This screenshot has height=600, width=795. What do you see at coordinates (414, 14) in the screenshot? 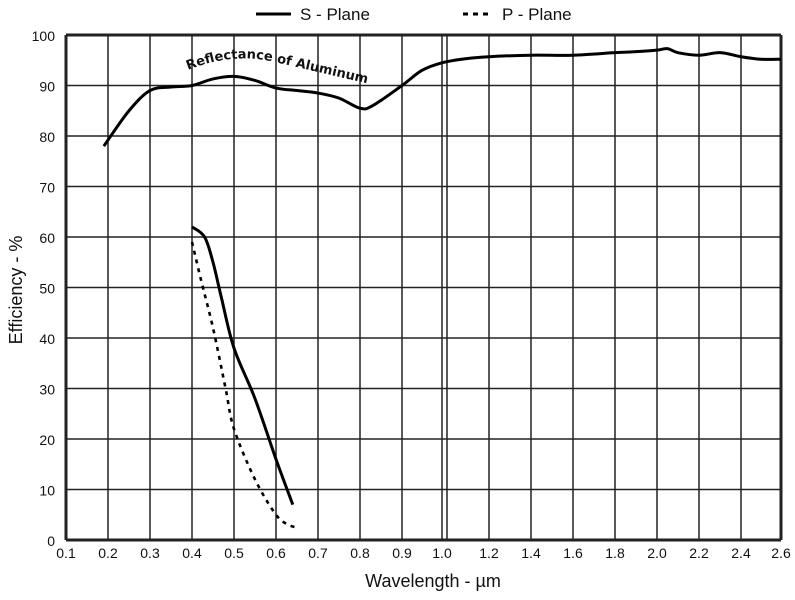
I see `legend: S - Plane P - Plane` at bounding box center [414, 14].